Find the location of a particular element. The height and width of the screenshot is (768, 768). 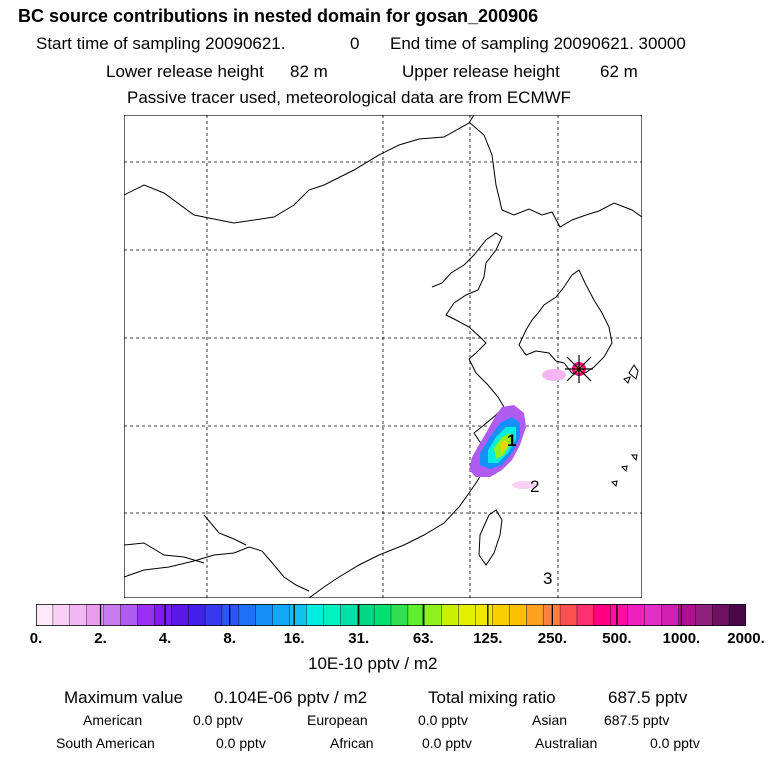

region-value-african: 0.0 pptv is located at coordinates (447, 743).